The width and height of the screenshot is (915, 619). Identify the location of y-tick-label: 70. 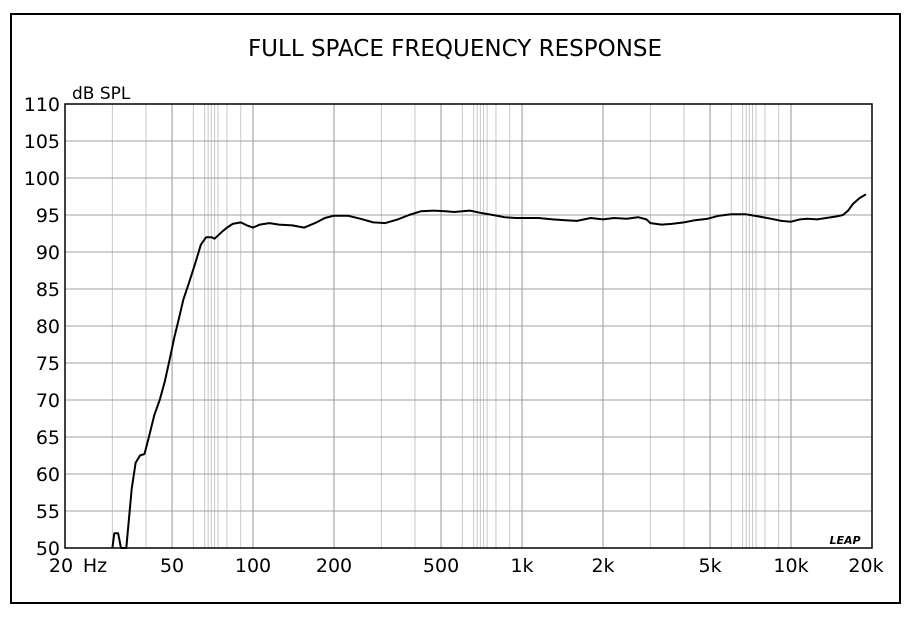
(48, 401).